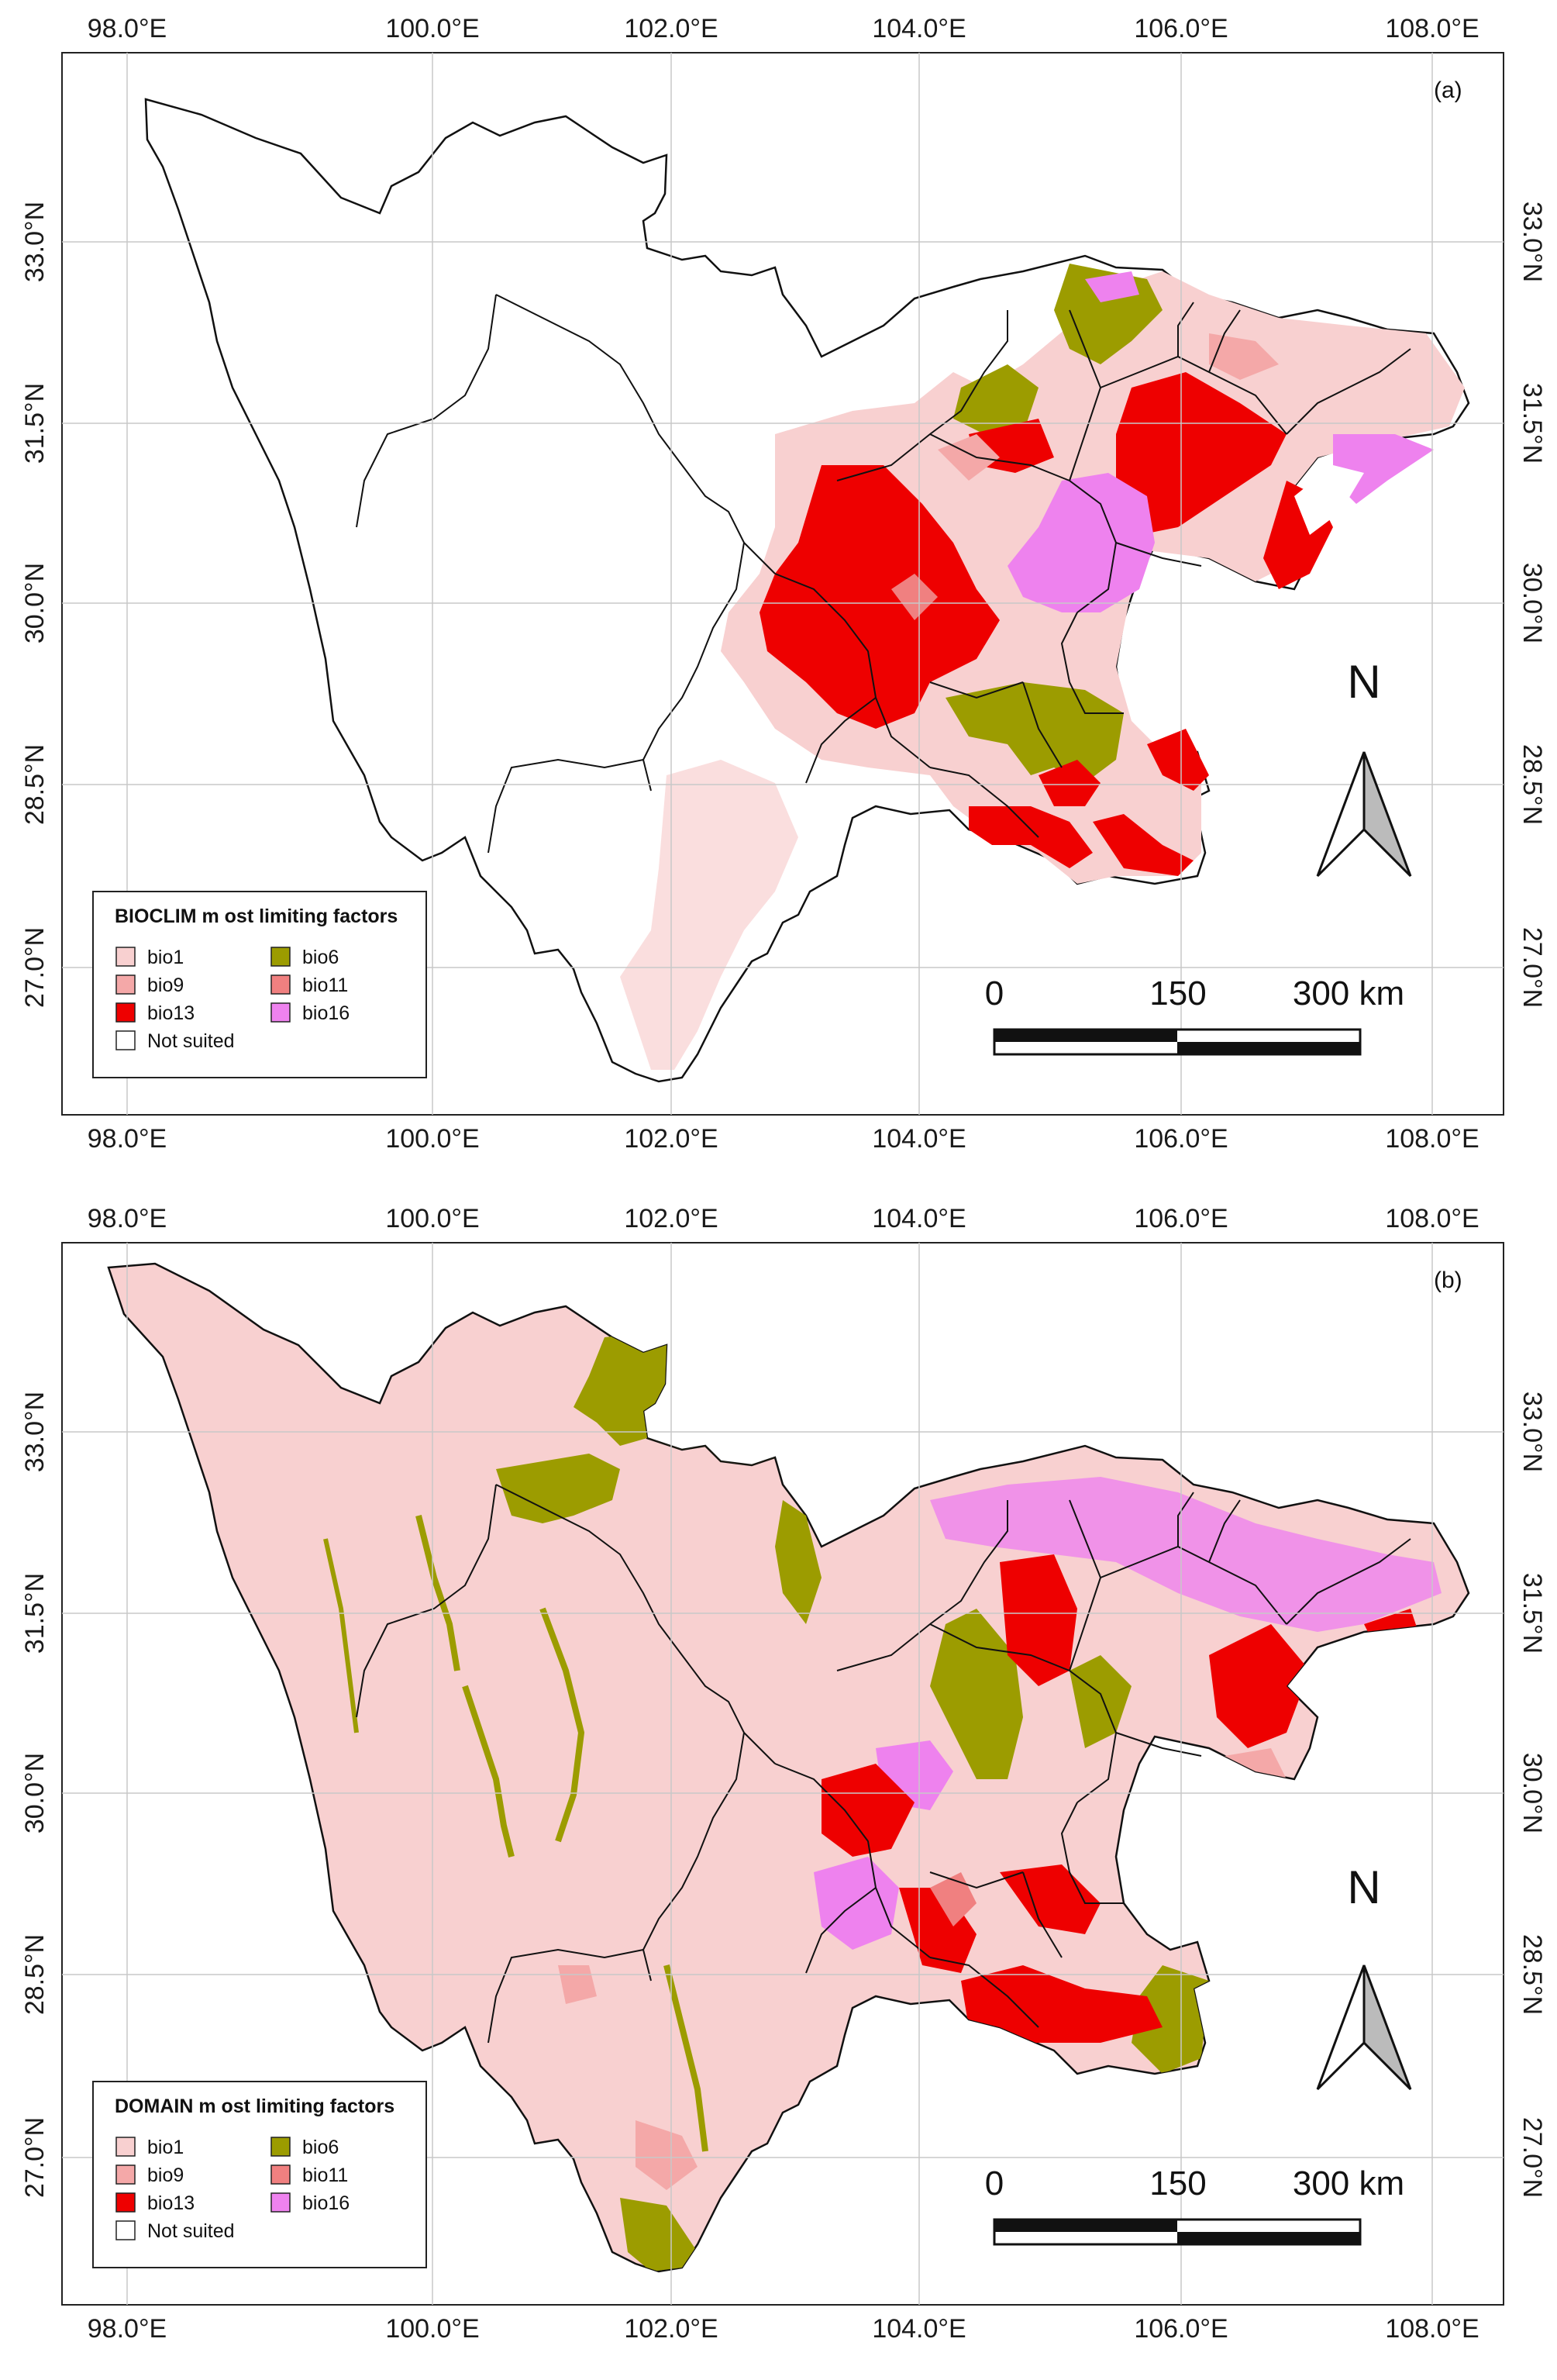 The height and width of the screenshot is (2380, 1557). What do you see at coordinates (1448, 1280) in the screenshot?
I see `panel-label: (b)` at bounding box center [1448, 1280].